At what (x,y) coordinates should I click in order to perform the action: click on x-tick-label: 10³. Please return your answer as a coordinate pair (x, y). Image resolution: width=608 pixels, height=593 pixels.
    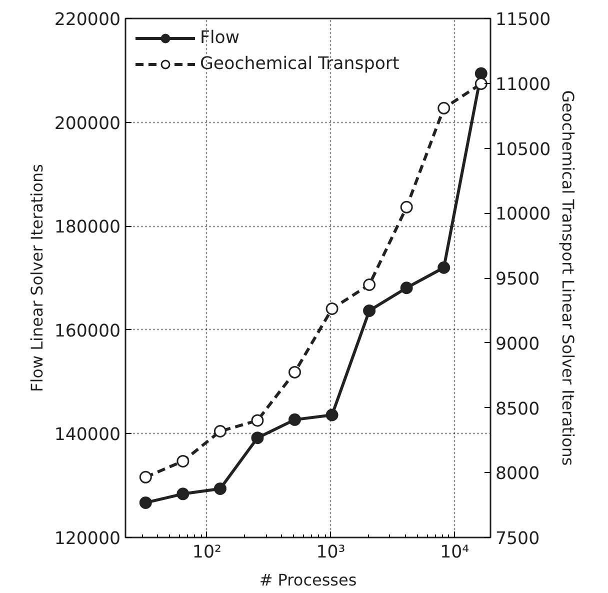
    Looking at the image, I should click on (331, 552).